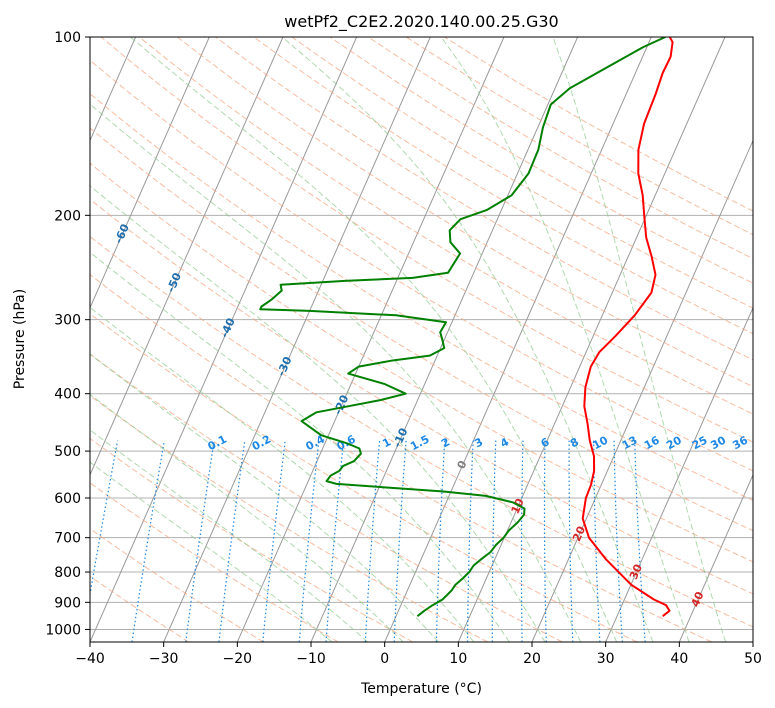  I want to click on x-tick-label: 20, so click(532, 659).